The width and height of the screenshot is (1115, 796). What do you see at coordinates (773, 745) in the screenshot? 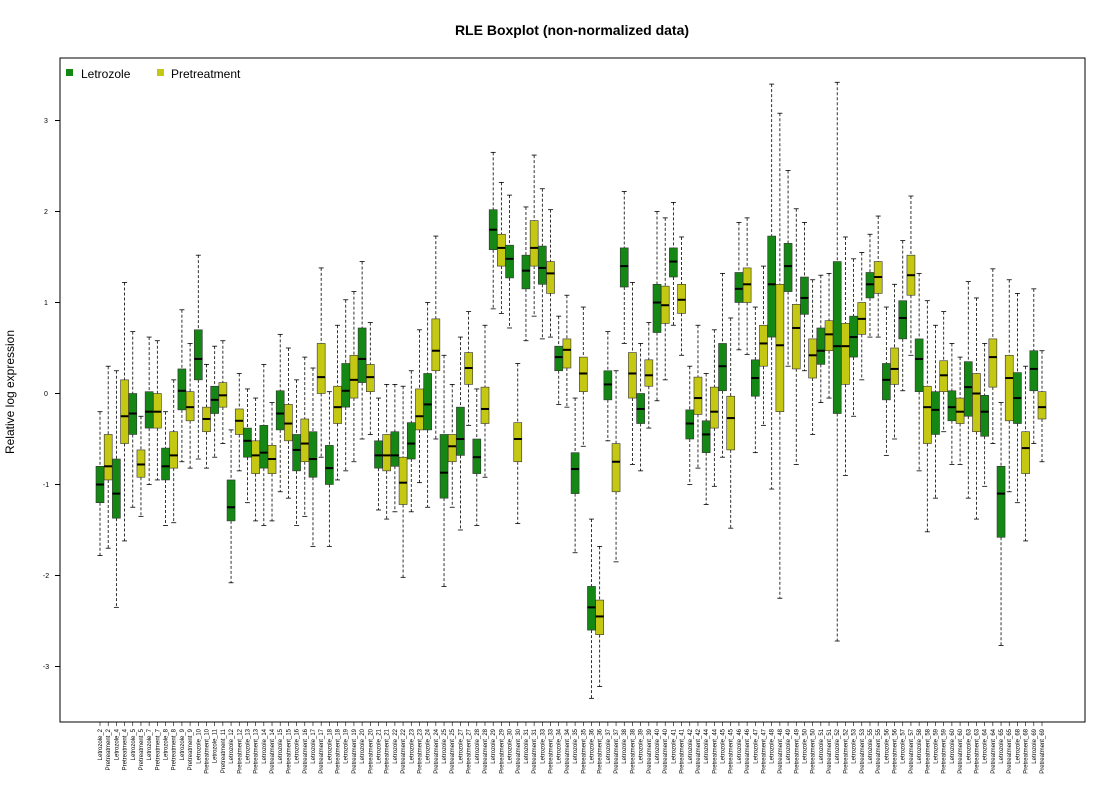
I see `x-tick-label: Letrozole_48` at bounding box center [773, 745].